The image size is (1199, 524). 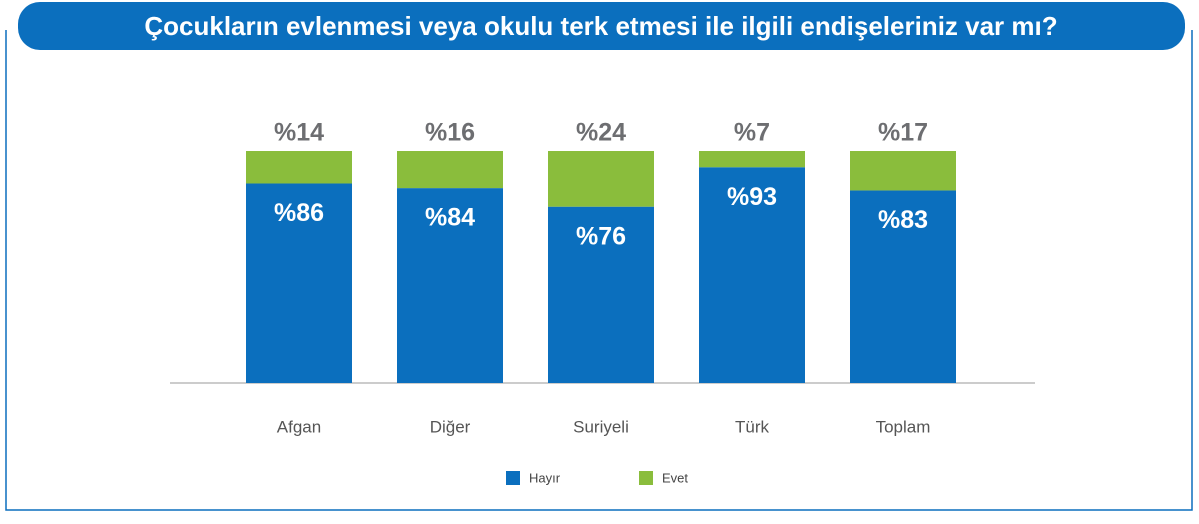 What do you see at coordinates (450, 426) in the screenshot?
I see `x-tick-label: Diğer` at bounding box center [450, 426].